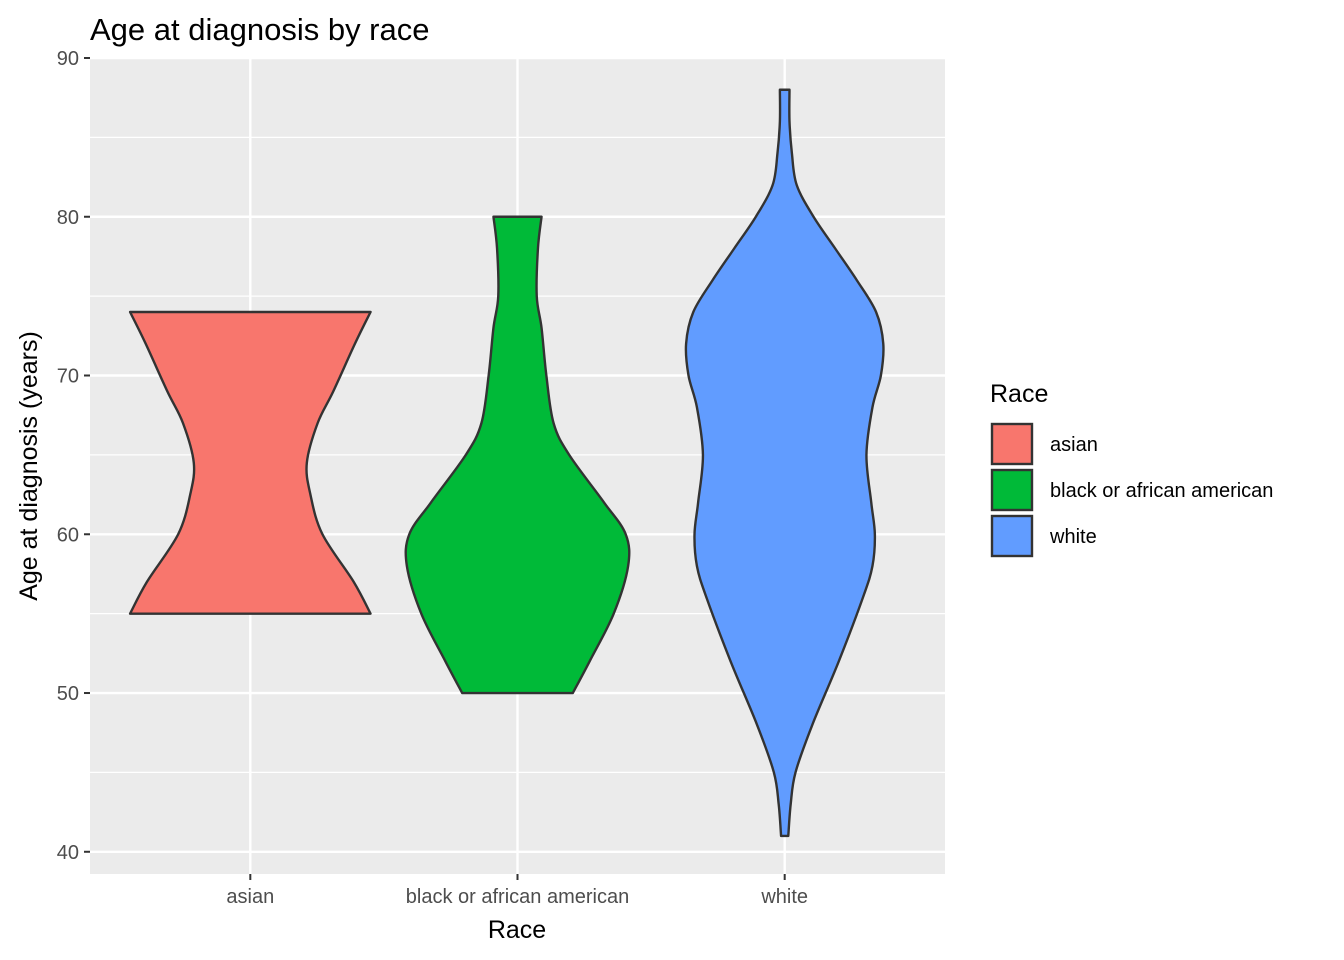  What do you see at coordinates (68, 694) in the screenshot?
I see `y-tick-label: 50` at bounding box center [68, 694].